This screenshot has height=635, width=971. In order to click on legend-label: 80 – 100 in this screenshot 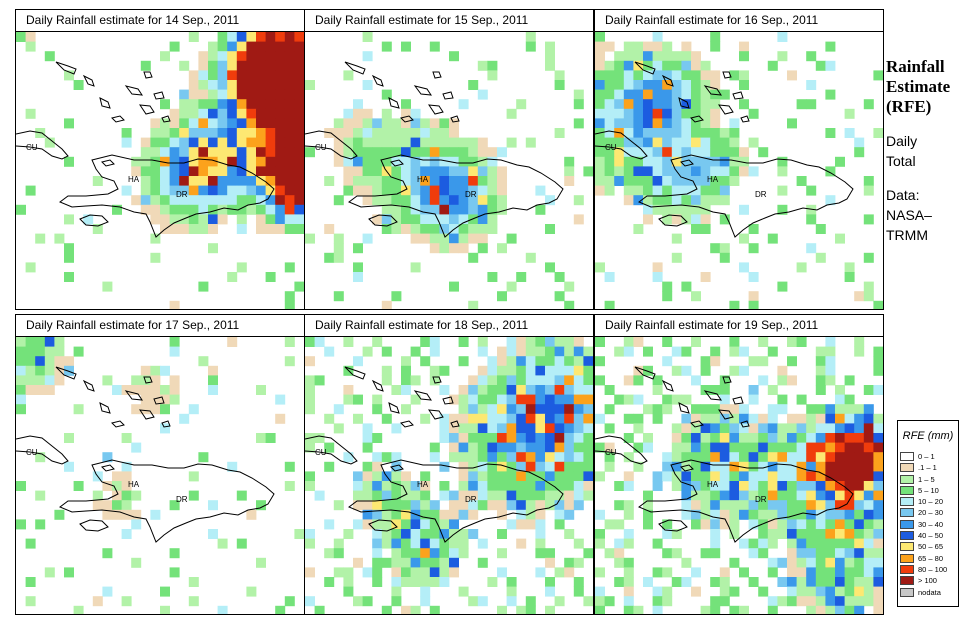, I will do `click(933, 569)`.